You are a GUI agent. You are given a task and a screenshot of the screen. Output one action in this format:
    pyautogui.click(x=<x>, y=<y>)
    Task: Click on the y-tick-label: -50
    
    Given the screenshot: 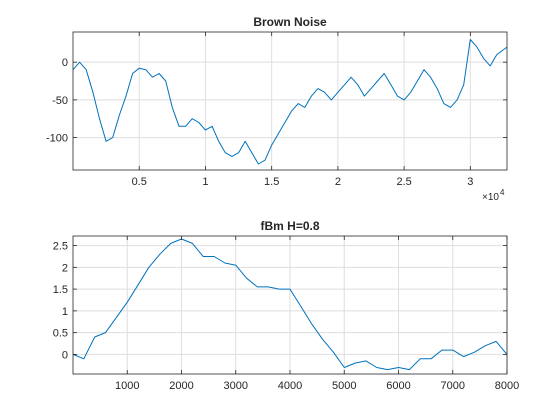 What is the action you would take?
    pyautogui.click(x=60, y=101)
    